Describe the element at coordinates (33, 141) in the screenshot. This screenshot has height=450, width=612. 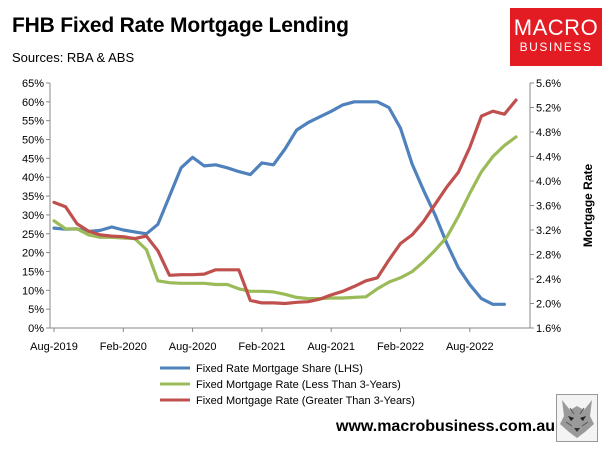
I see `left-tick-label: 50%` at that location.